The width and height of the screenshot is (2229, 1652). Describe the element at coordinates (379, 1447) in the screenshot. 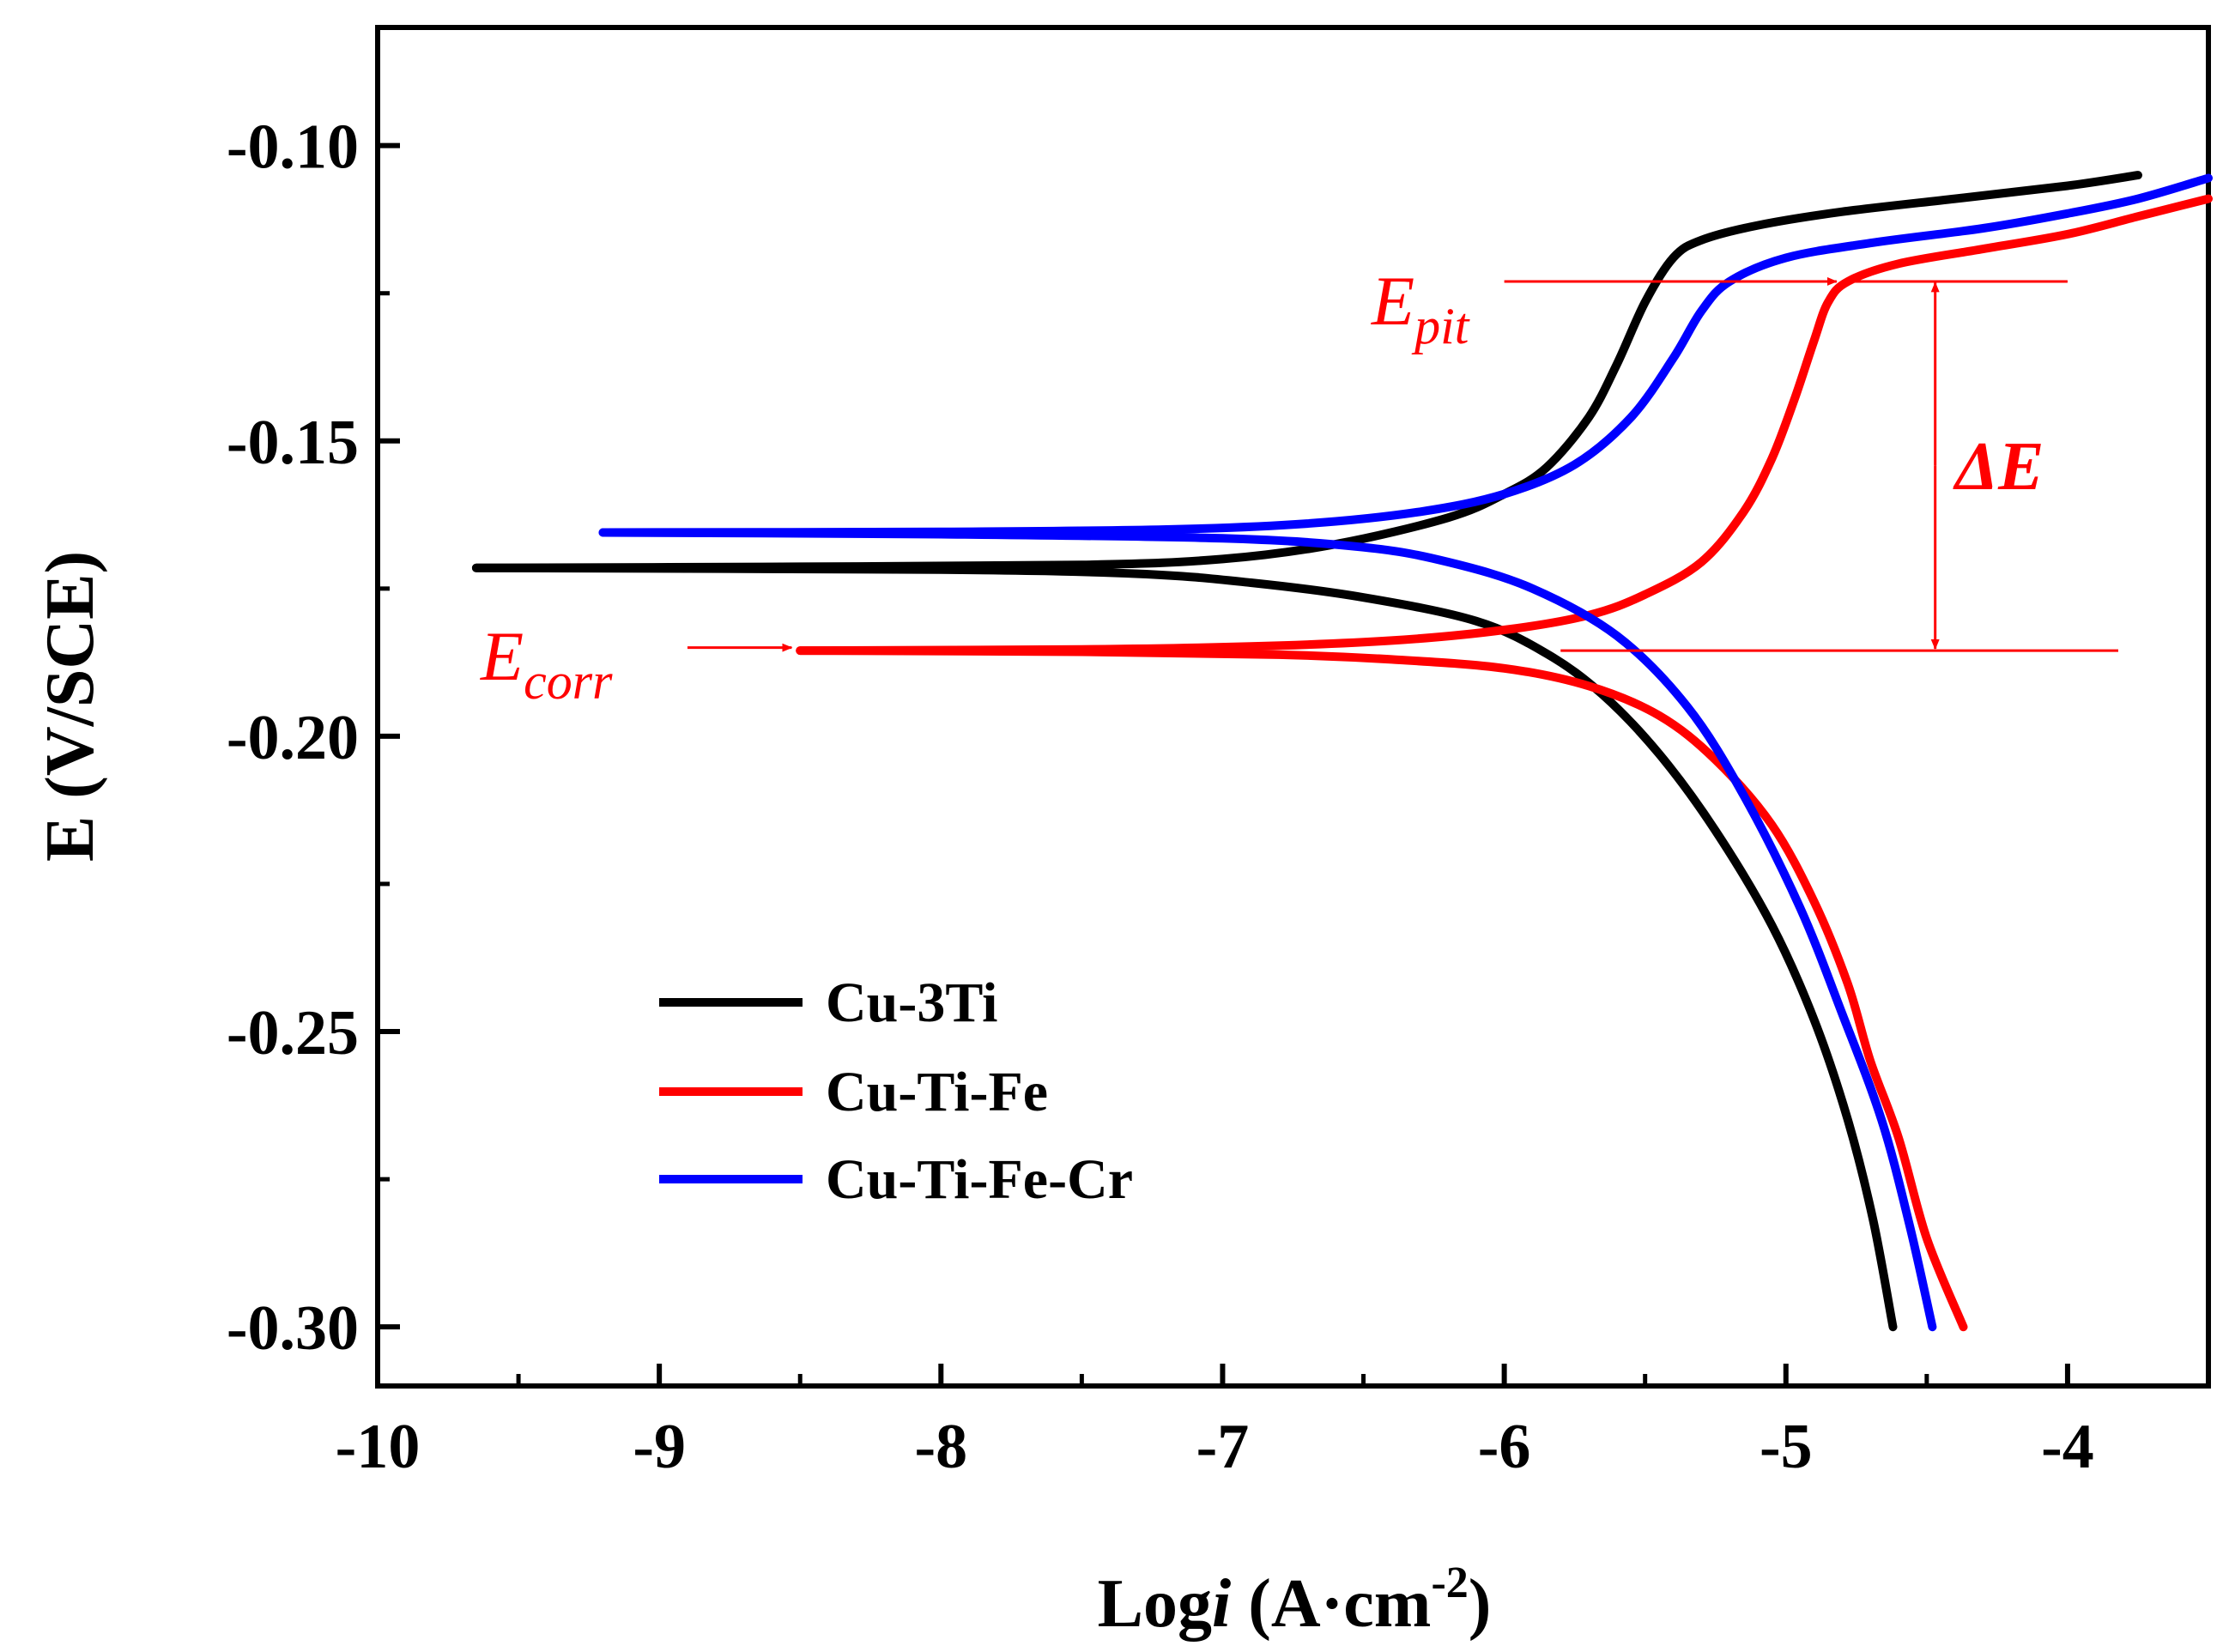

I see `x-tick-label: -10` at that location.